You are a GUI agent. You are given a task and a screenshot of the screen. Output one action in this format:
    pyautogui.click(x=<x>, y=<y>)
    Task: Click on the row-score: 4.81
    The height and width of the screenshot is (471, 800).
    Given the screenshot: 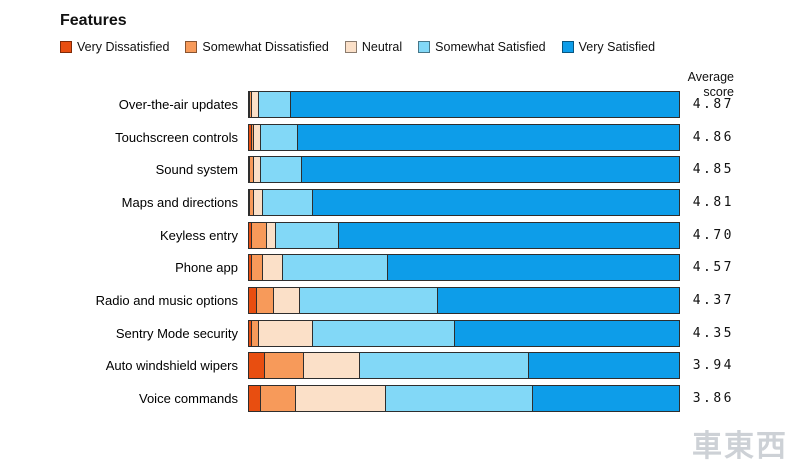 What is the action you would take?
    pyautogui.click(x=713, y=202)
    